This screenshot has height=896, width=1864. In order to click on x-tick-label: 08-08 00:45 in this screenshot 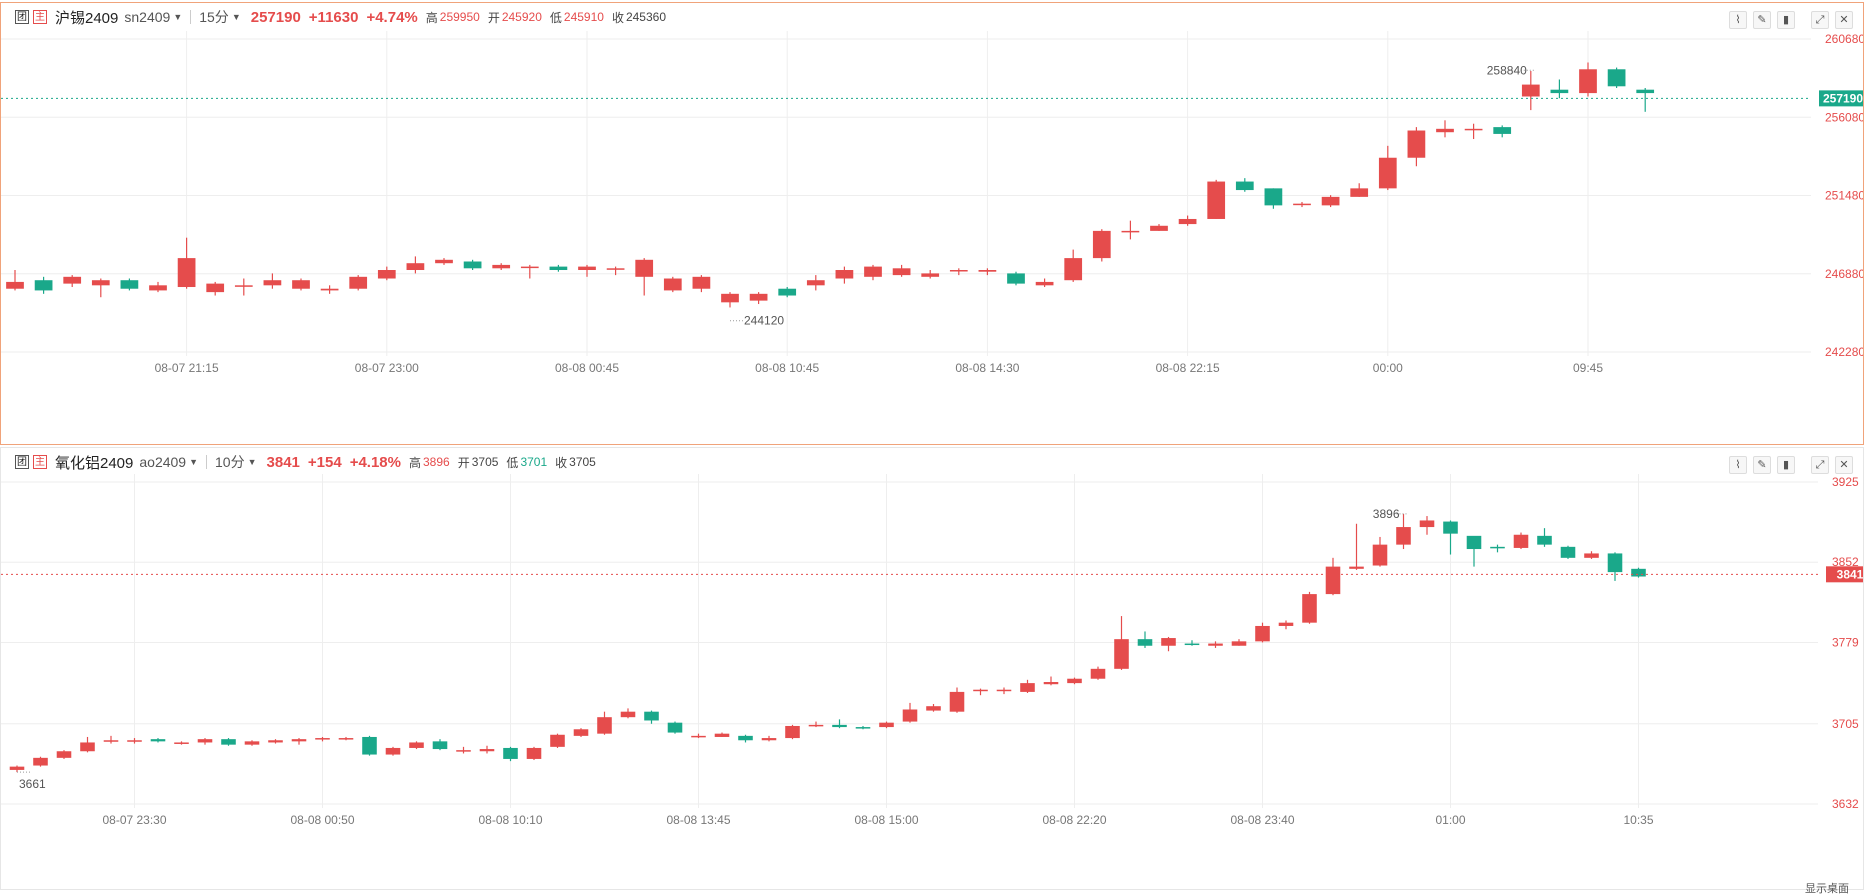, I will do `click(587, 368)`.